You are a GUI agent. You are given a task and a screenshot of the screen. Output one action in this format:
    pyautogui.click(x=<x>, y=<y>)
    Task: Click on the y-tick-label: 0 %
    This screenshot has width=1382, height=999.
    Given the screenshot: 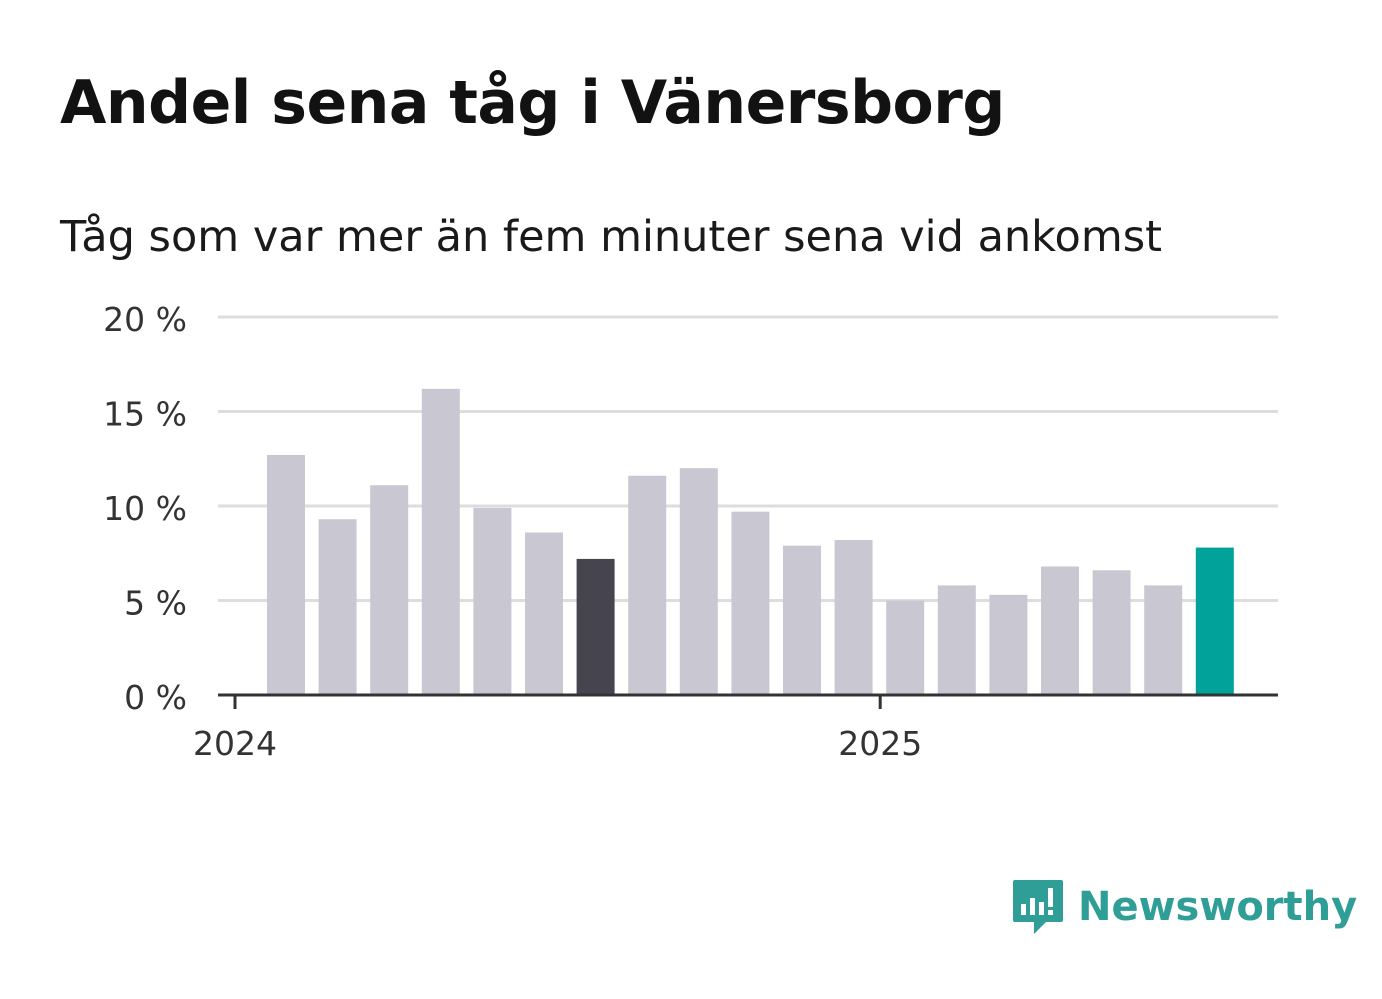 What is the action you would take?
    pyautogui.click(x=155, y=697)
    